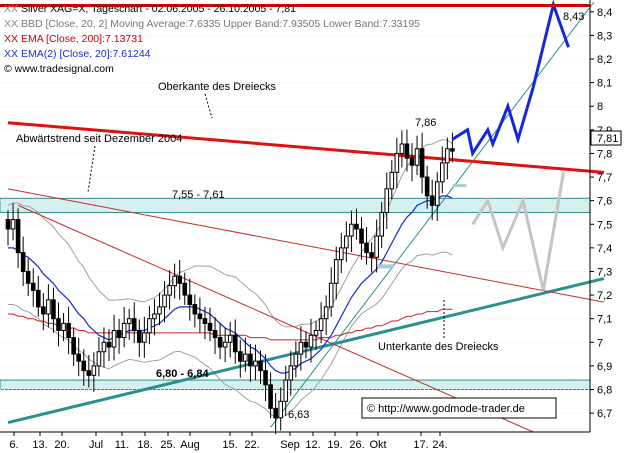  Describe the element at coordinates (604, 367) in the screenshot. I see `y-tick-label: 6,9` at that location.